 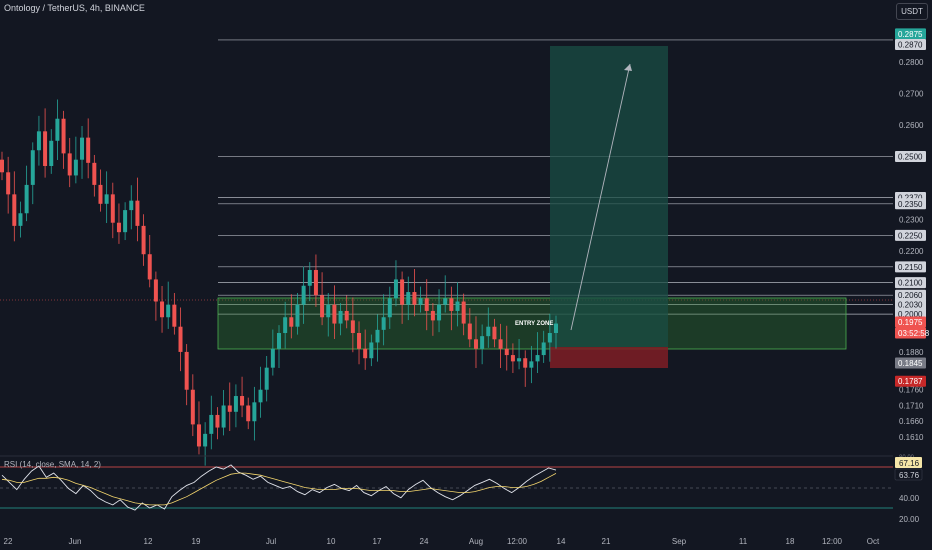 I want to click on entry-zone-label: ENTRY ZONE, so click(x=534, y=324).